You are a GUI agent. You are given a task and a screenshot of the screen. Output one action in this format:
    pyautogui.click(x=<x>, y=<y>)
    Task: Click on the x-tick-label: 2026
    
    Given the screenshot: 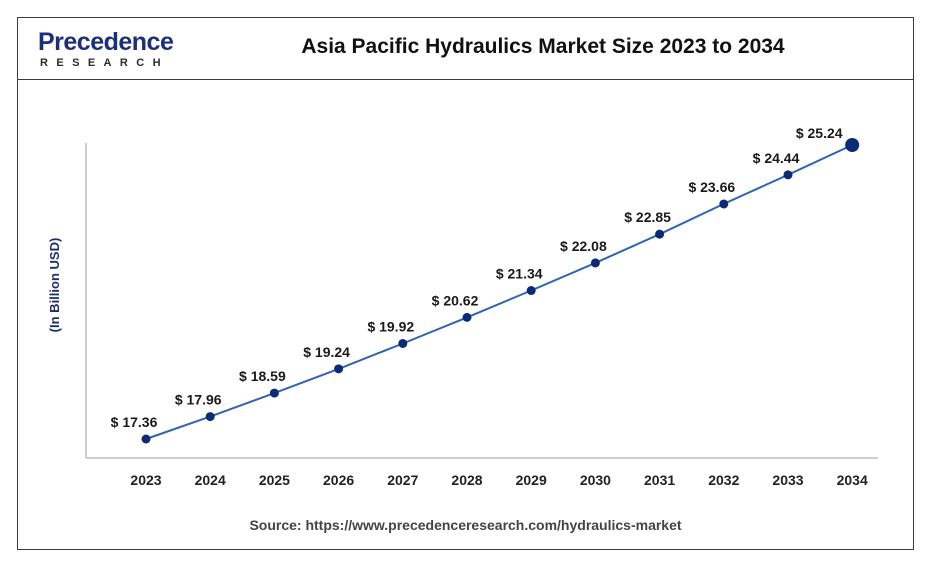 What is the action you would take?
    pyautogui.click(x=338, y=480)
    